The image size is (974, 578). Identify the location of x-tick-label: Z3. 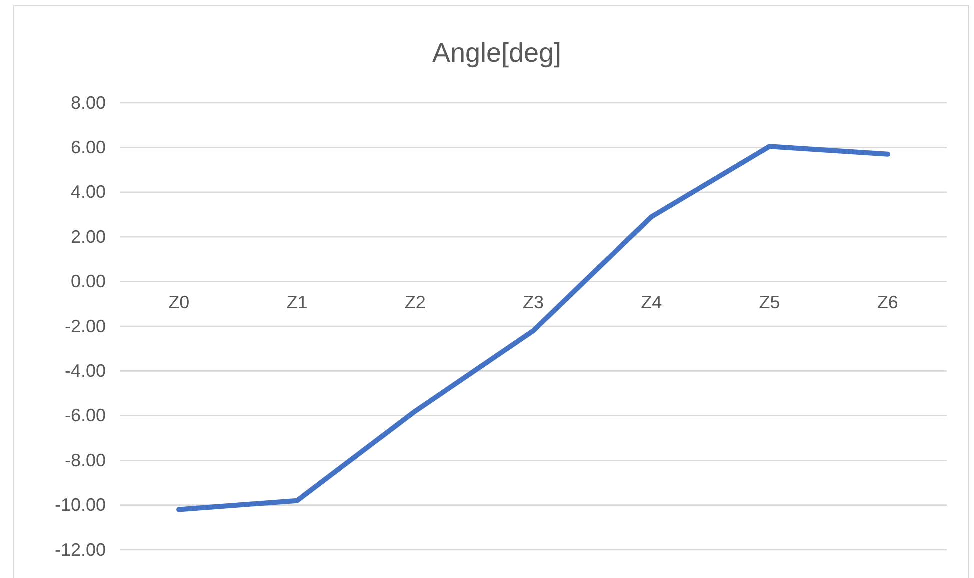
(533, 302).